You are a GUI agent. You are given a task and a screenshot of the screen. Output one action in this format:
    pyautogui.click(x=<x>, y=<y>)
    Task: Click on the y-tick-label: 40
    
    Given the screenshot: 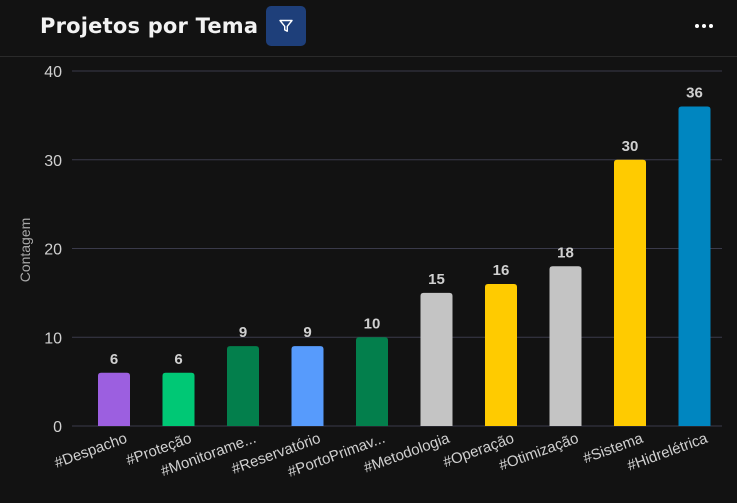 What is the action you would take?
    pyautogui.click(x=53, y=72)
    